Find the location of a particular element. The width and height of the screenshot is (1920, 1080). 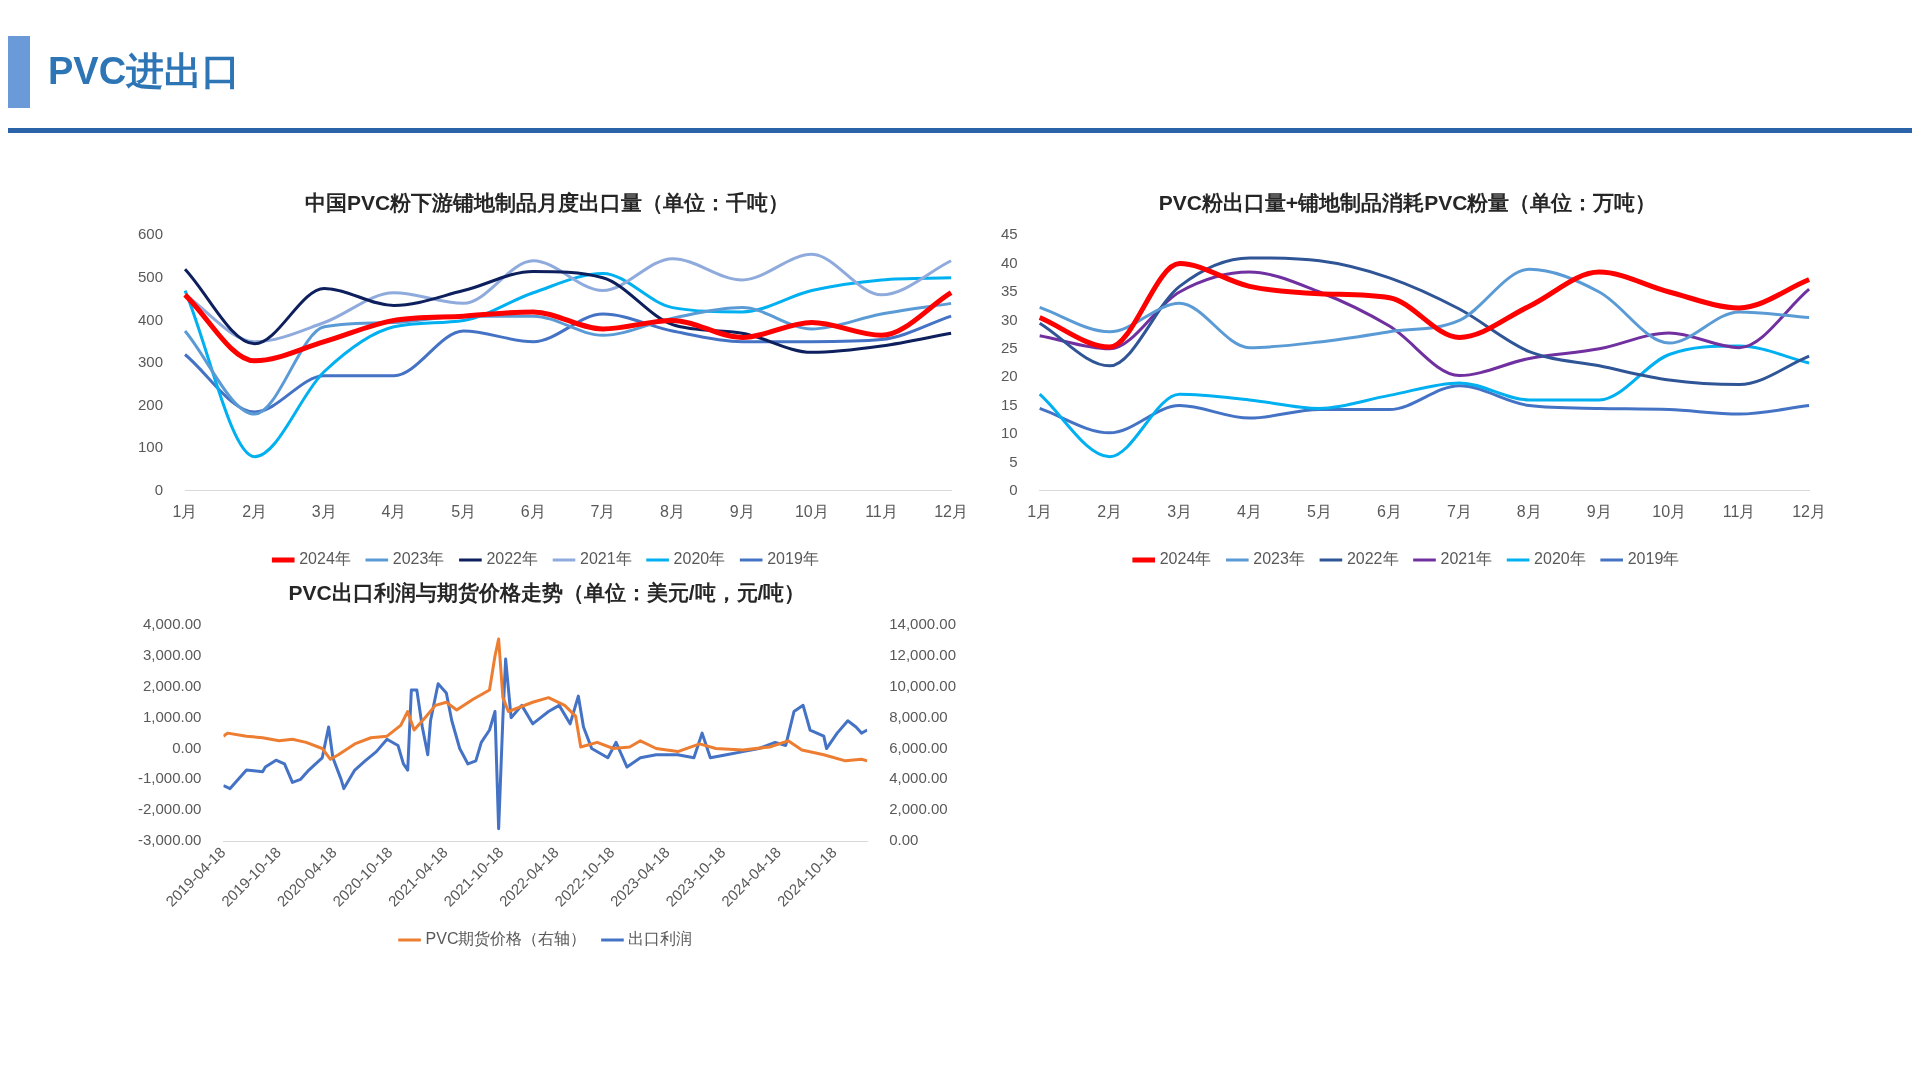

y2-tick-label: 0.00 is located at coordinates (904, 840).